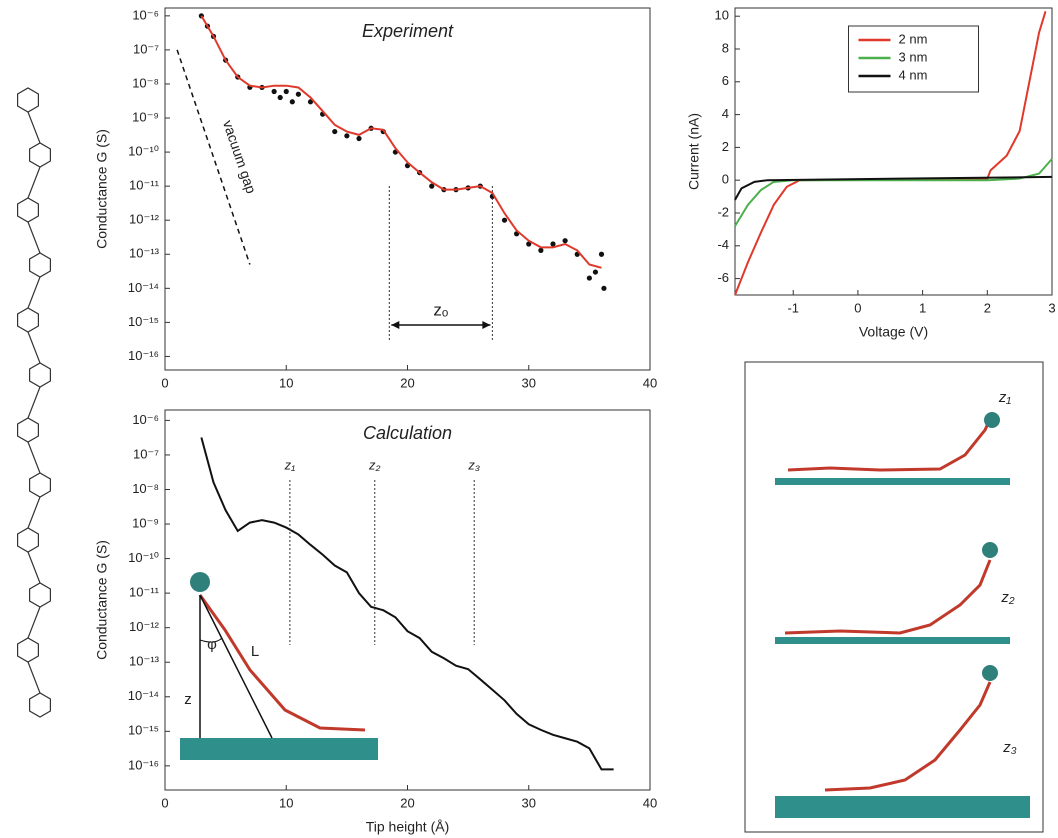  What do you see at coordinates (913, 38) in the screenshot?
I see `legend-label: 2 nm` at bounding box center [913, 38].